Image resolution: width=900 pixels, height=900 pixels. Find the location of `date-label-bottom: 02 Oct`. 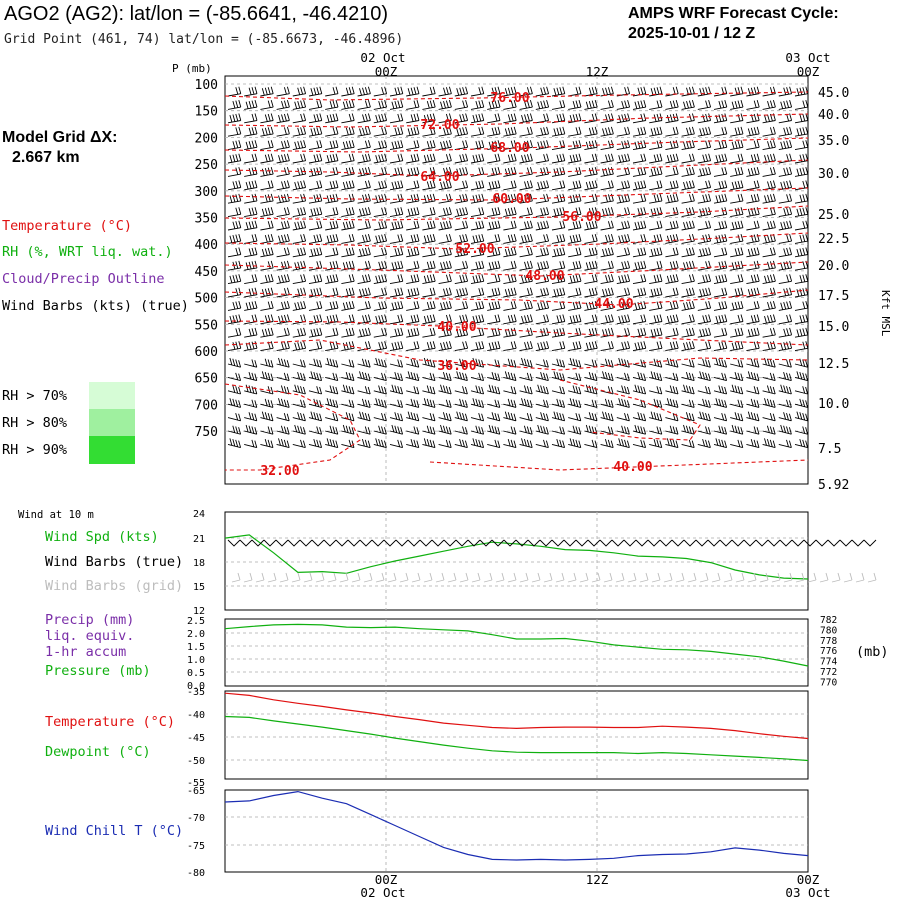

date-label-bottom: 02 Oct is located at coordinates (382, 892).